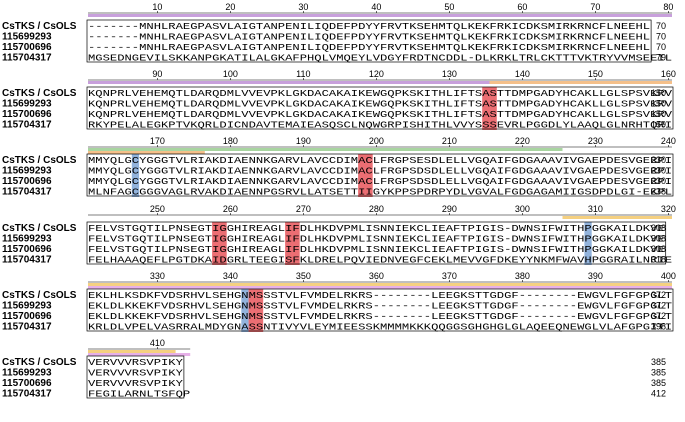  Describe the element at coordinates (303, 209) in the screenshot. I see `ruler-tick: 270` at that location.